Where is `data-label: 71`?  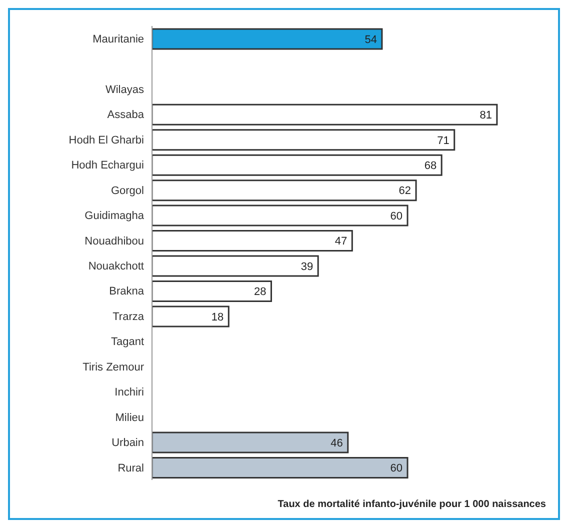 data-label: 71 is located at coordinates (443, 140).